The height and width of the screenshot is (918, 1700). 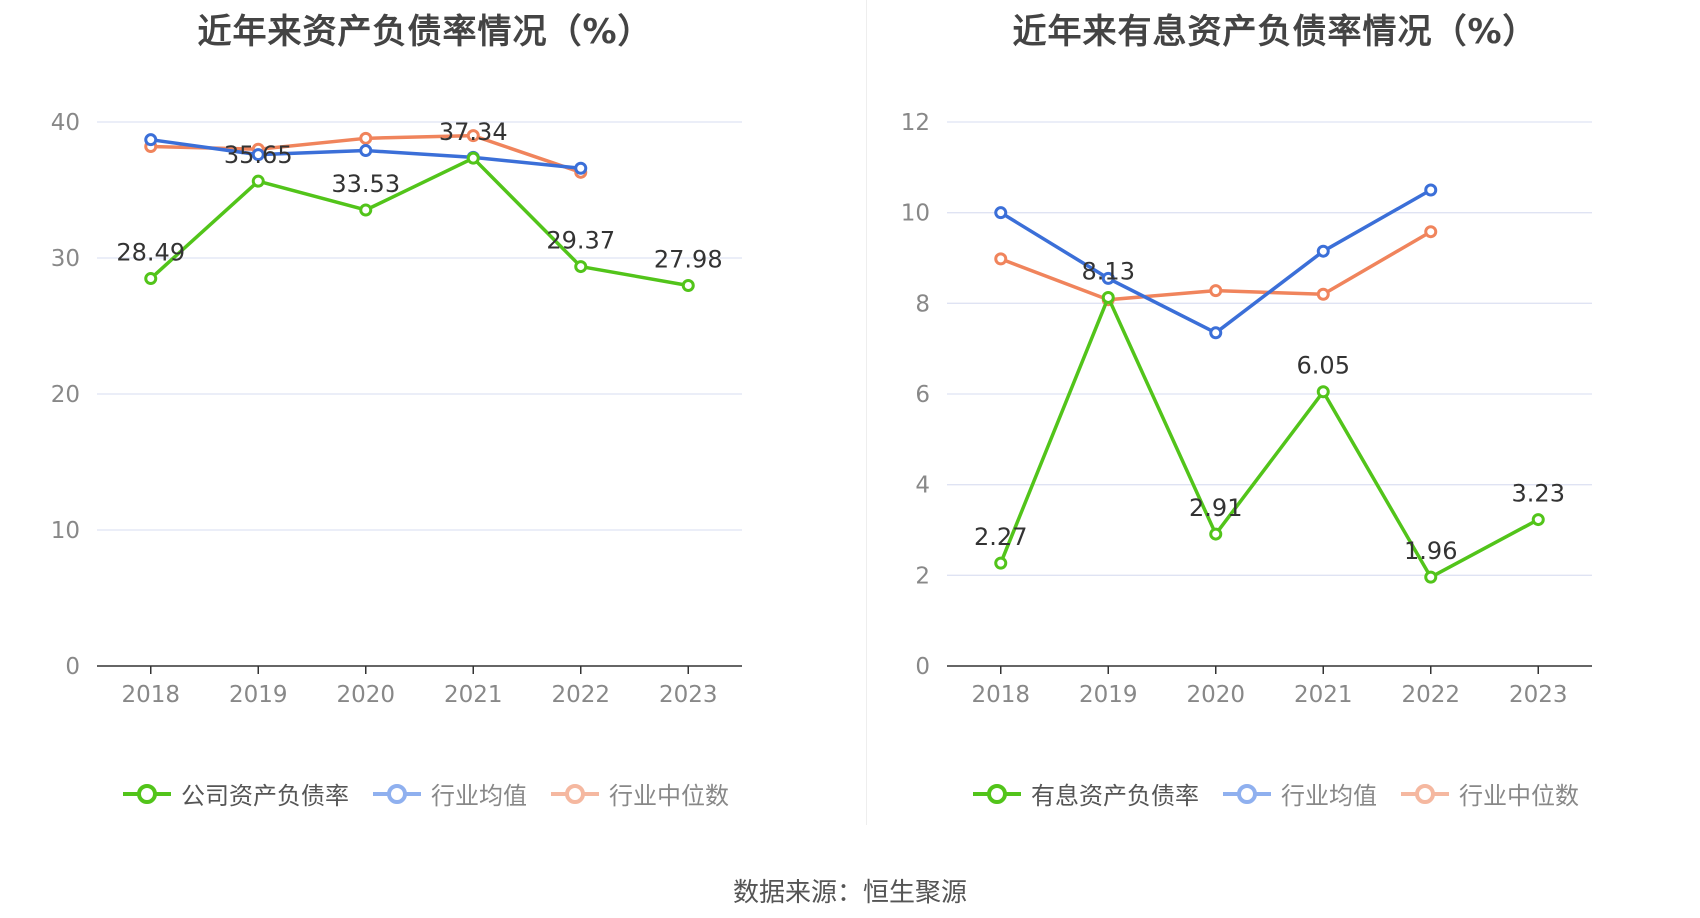 What do you see at coordinates (922, 576) in the screenshot?
I see `y-tick-label: 2` at bounding box center [922, 576].